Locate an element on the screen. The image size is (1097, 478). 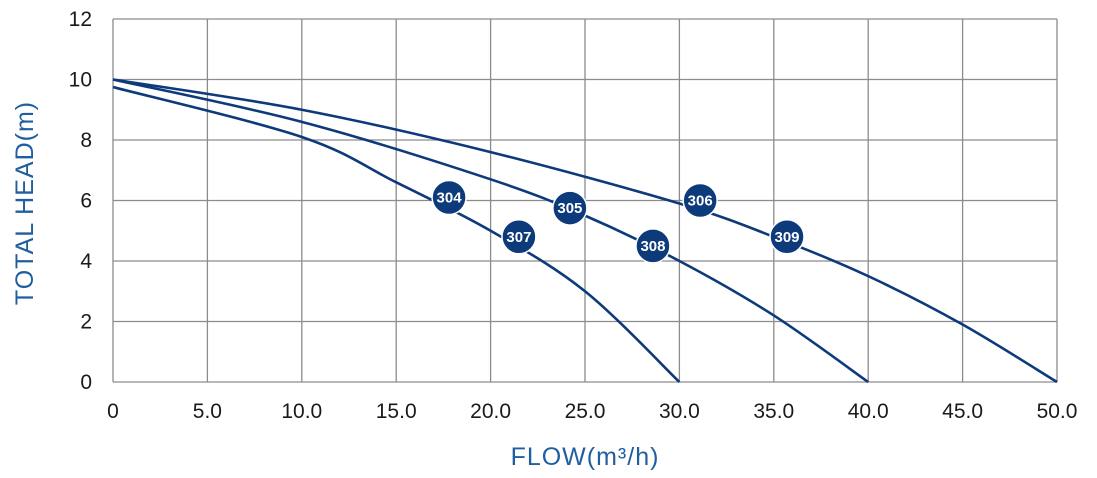
y-tick-label: 10 is located at coordinates (80, 80).